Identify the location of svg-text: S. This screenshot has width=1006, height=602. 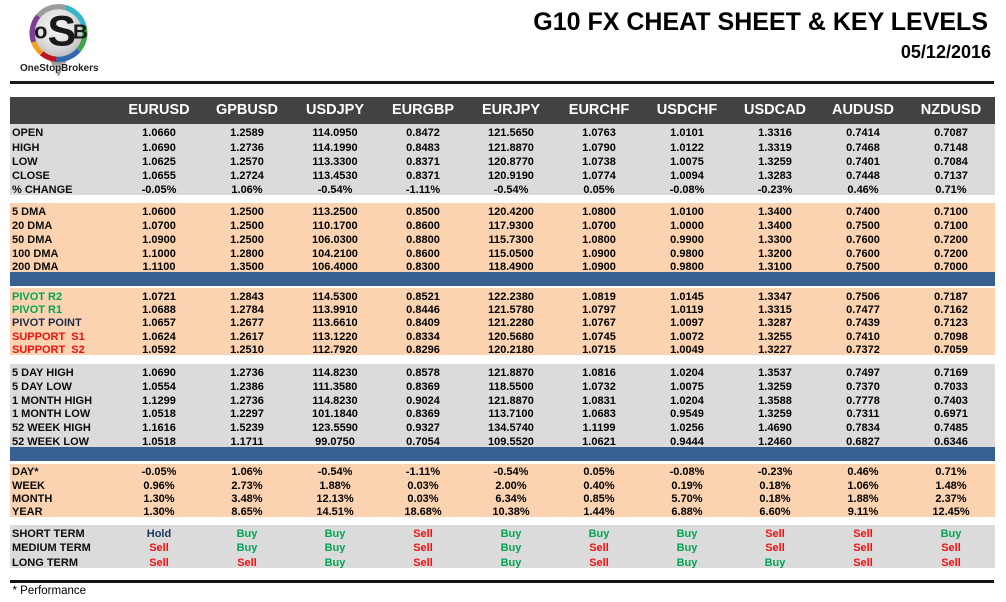
(62, 32).